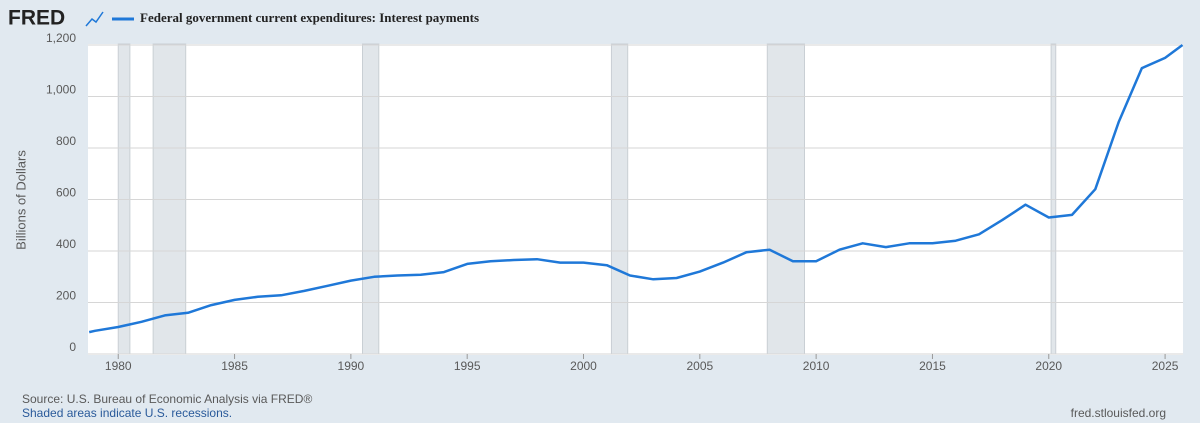 This screenshot has width=1200, height=423. I want to click on y-tick-label: 1,200, so click(61, 38).